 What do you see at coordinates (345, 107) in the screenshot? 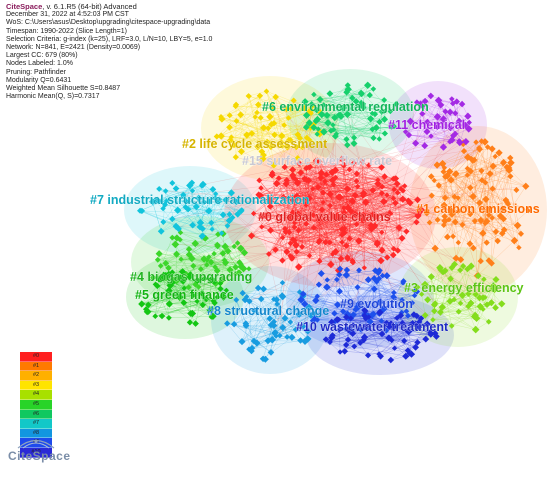
I see `cluster-label-6: #6 environmental regulation` at bounding box center [345, 107].